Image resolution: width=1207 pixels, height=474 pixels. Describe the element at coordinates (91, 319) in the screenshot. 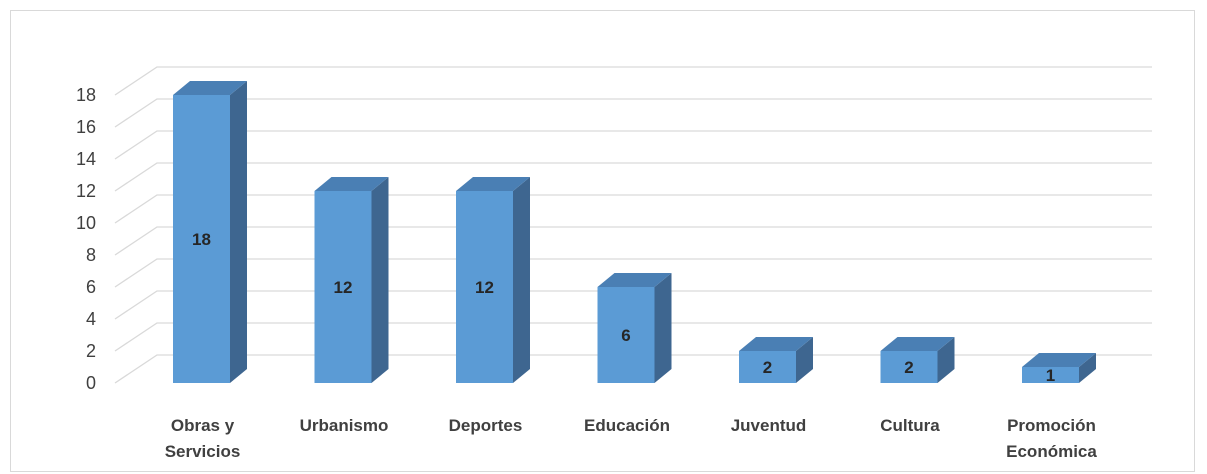

I see `y-tick-label: 4` at that location.